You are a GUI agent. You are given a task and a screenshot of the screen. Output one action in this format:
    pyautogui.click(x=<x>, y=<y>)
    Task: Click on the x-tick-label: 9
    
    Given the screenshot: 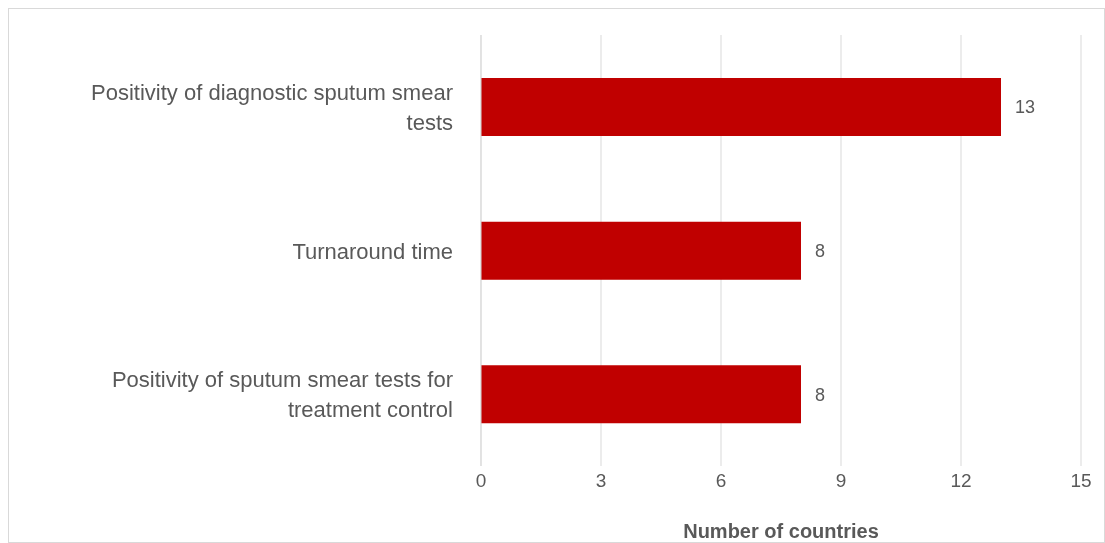 What is the action you would take?
    pyautogui.click(x=841, y=481)
    